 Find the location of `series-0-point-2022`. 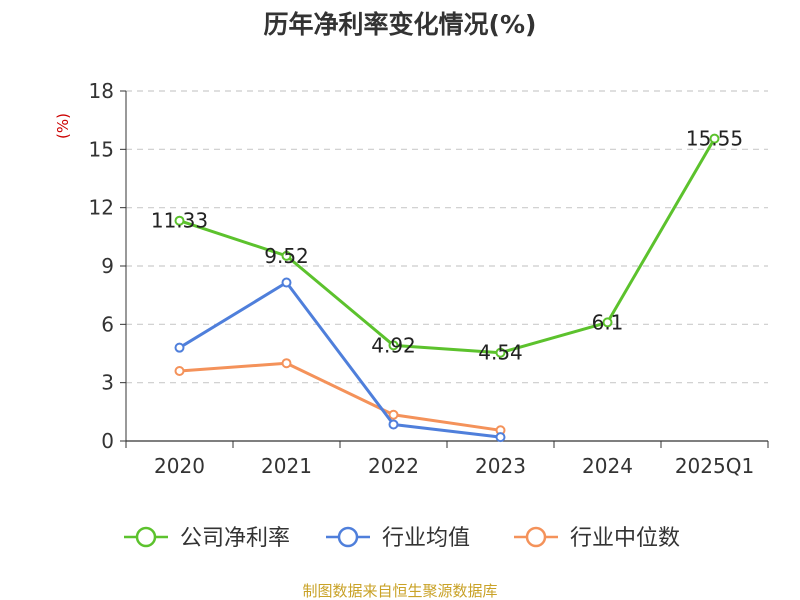

series-0-point-2022 is located at coordinates (393, 345).